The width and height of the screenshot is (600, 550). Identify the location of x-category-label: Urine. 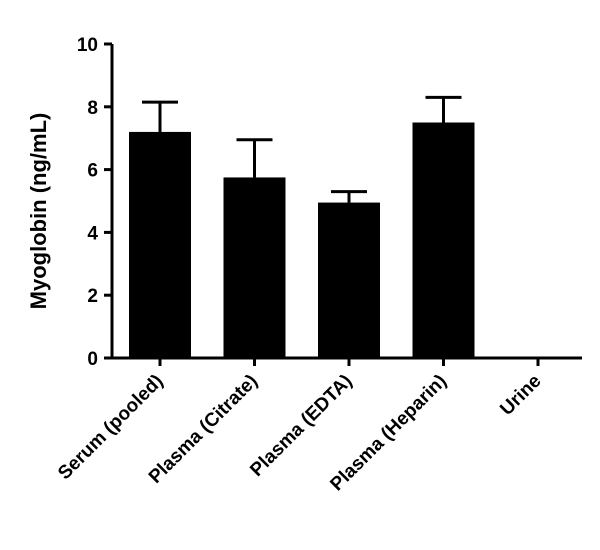
(520, 395).